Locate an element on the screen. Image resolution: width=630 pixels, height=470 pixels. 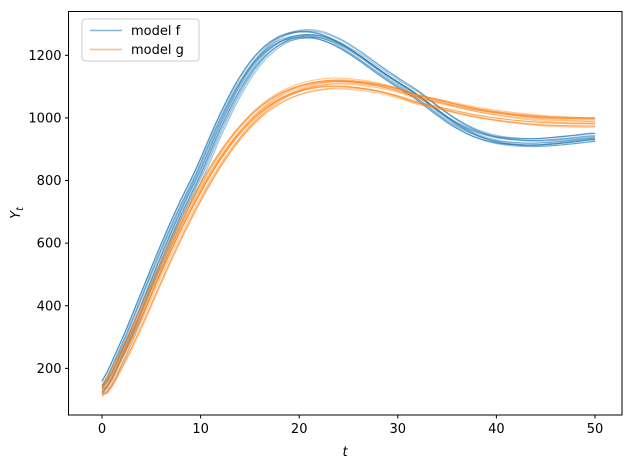
x-tick-label: 50 is located at coordinates (595, 429).